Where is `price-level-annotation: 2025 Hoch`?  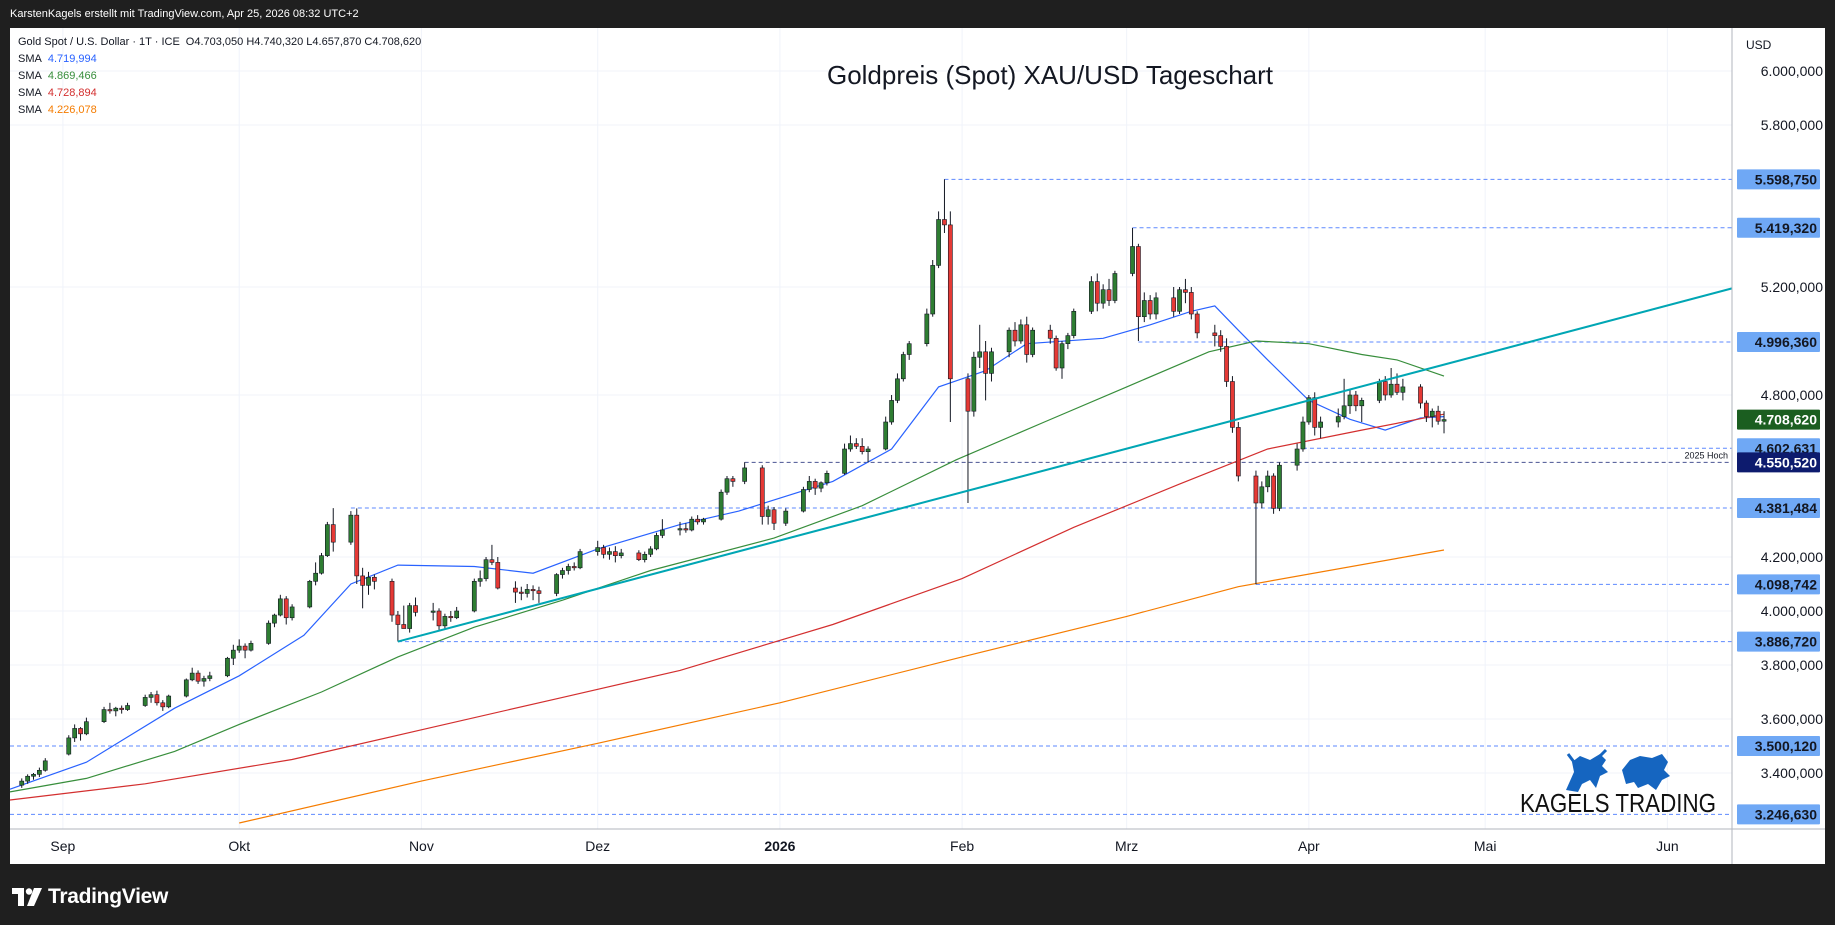
price-level-annotation: 2025 Hoch is located at coordinates (1706, 455).